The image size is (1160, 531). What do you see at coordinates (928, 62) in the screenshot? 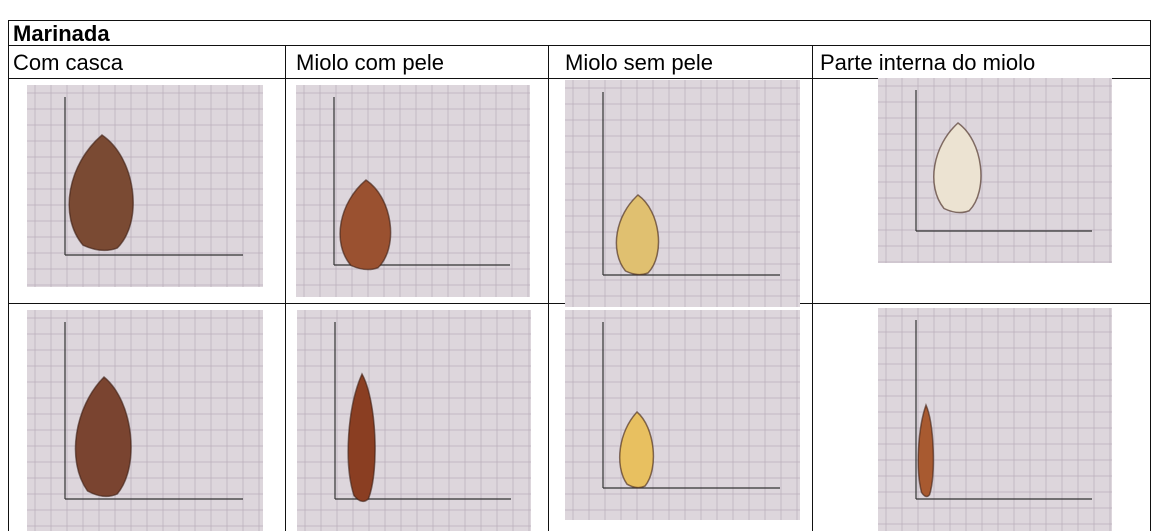
I see `column-header: Parte interna do miolo` at bounding box center [928, 62].